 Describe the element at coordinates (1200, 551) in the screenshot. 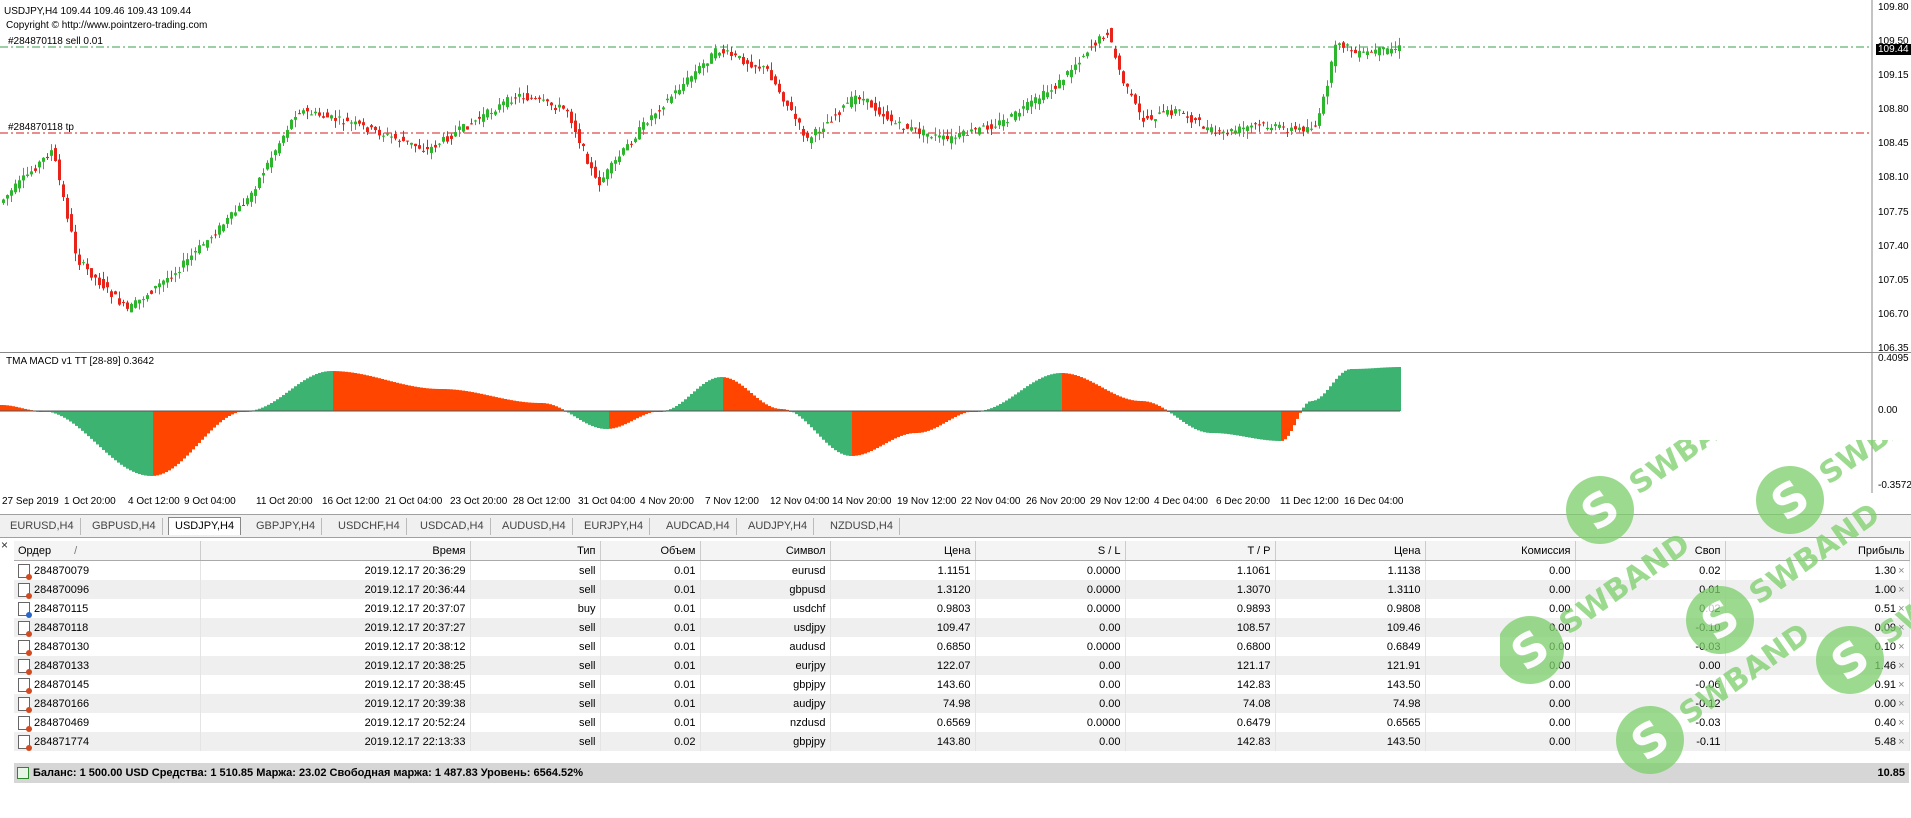

I see `col-tp: T / P` at that location.